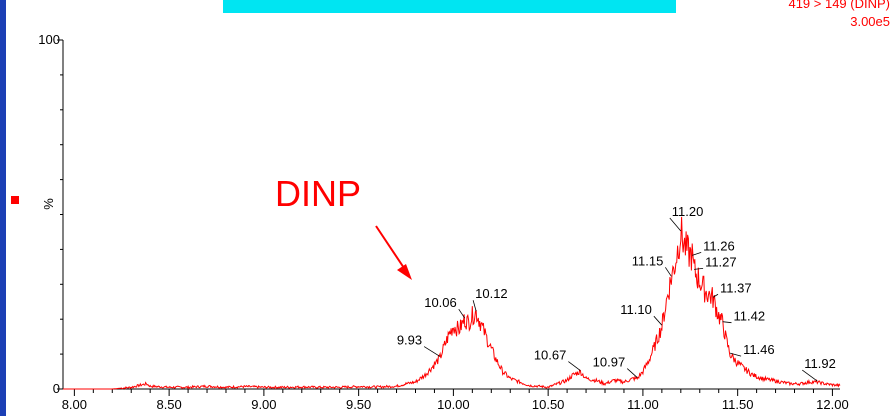  Describe the element at coordinates (74, 404) in the screenshot. I see `x-tick-label: 8.00` at that location.